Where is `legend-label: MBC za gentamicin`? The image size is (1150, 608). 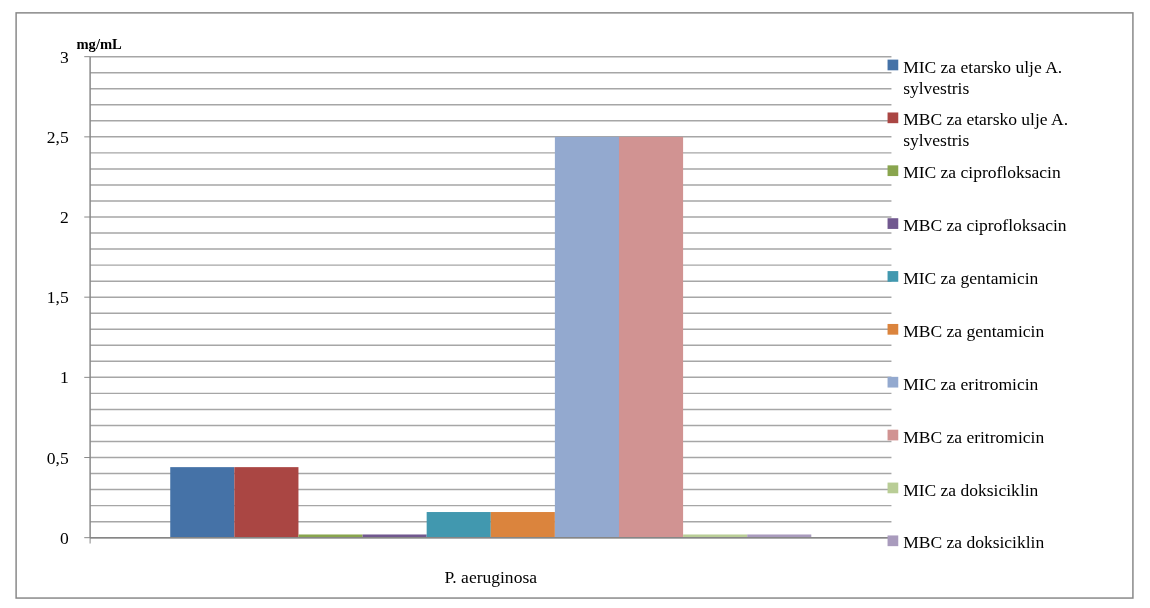
legend-label: MBC za gentamicin is located at coordinates (974, 330).